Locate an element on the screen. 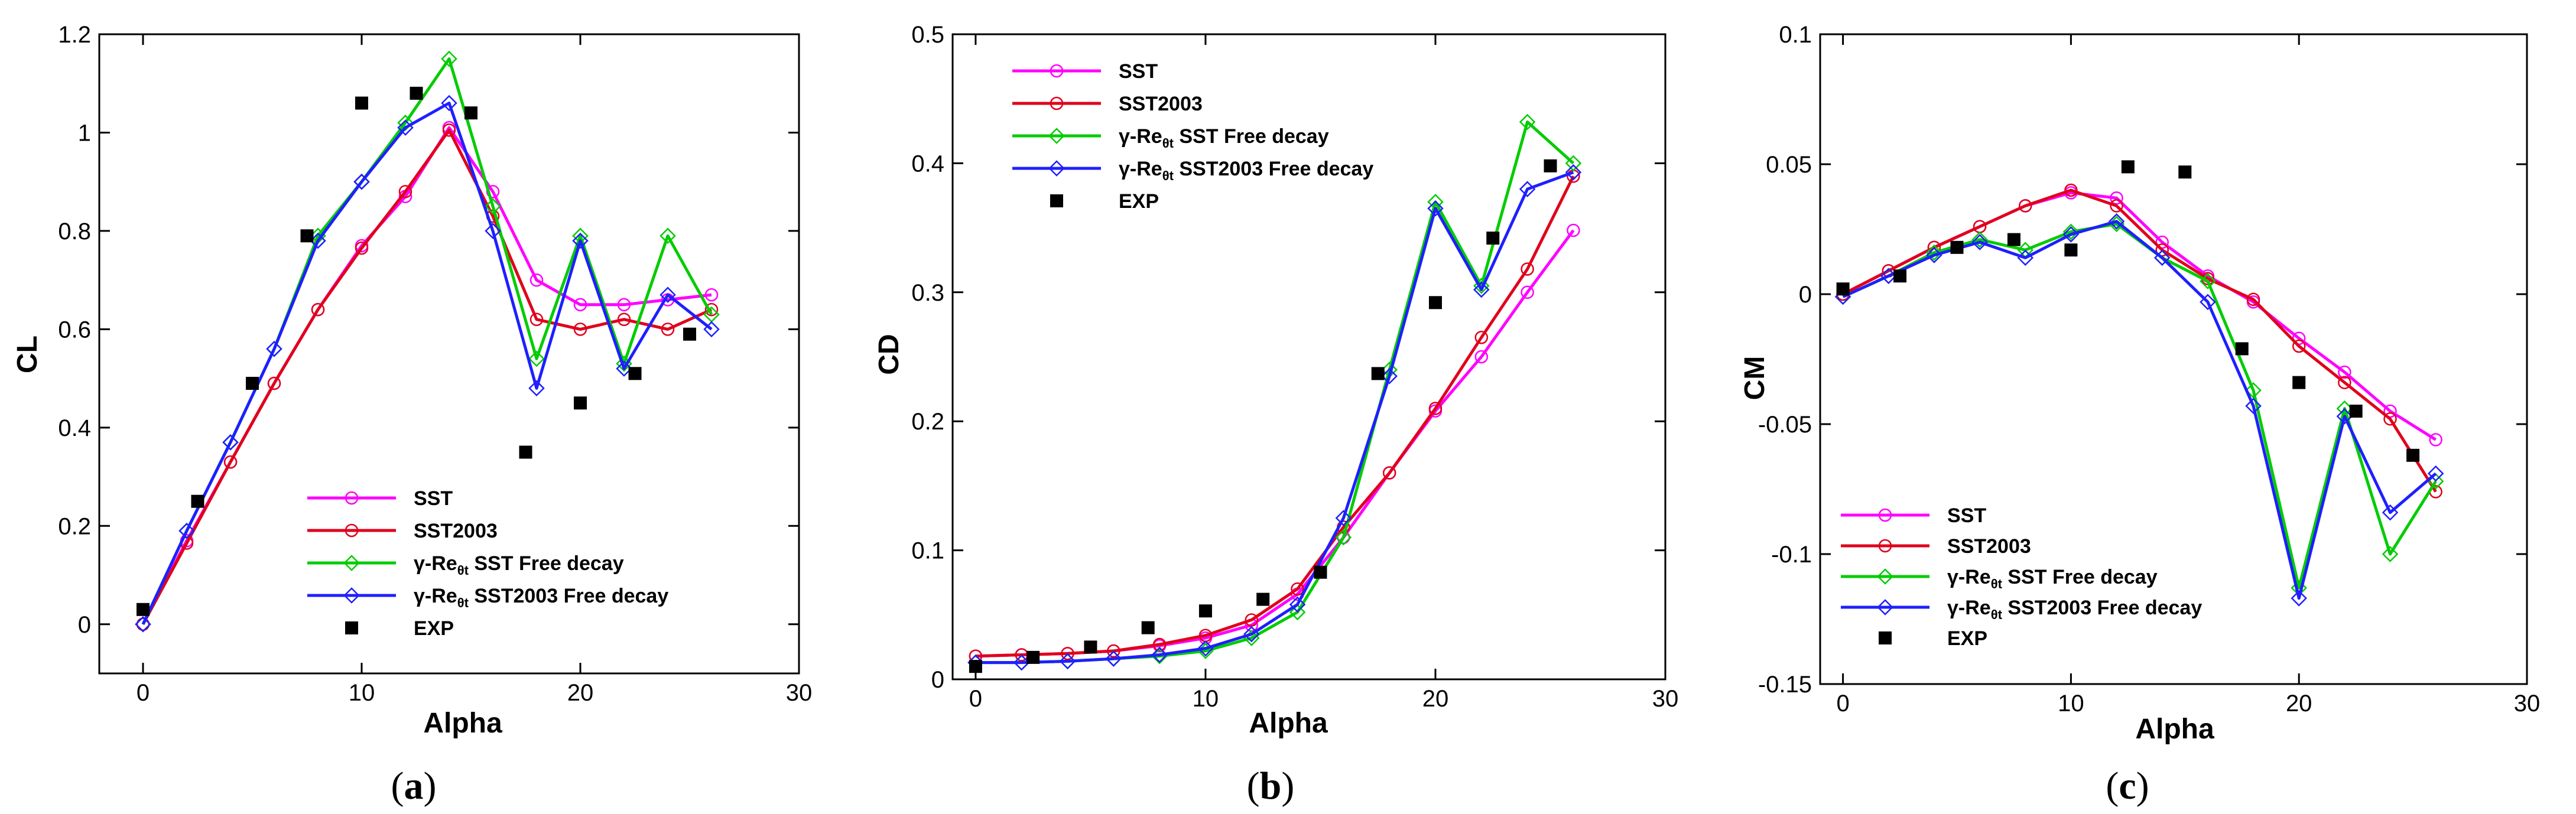 The width and height of the screenshot is (2576, 814). panel-b-caption: (b) is located at coordinates (1271, 786).